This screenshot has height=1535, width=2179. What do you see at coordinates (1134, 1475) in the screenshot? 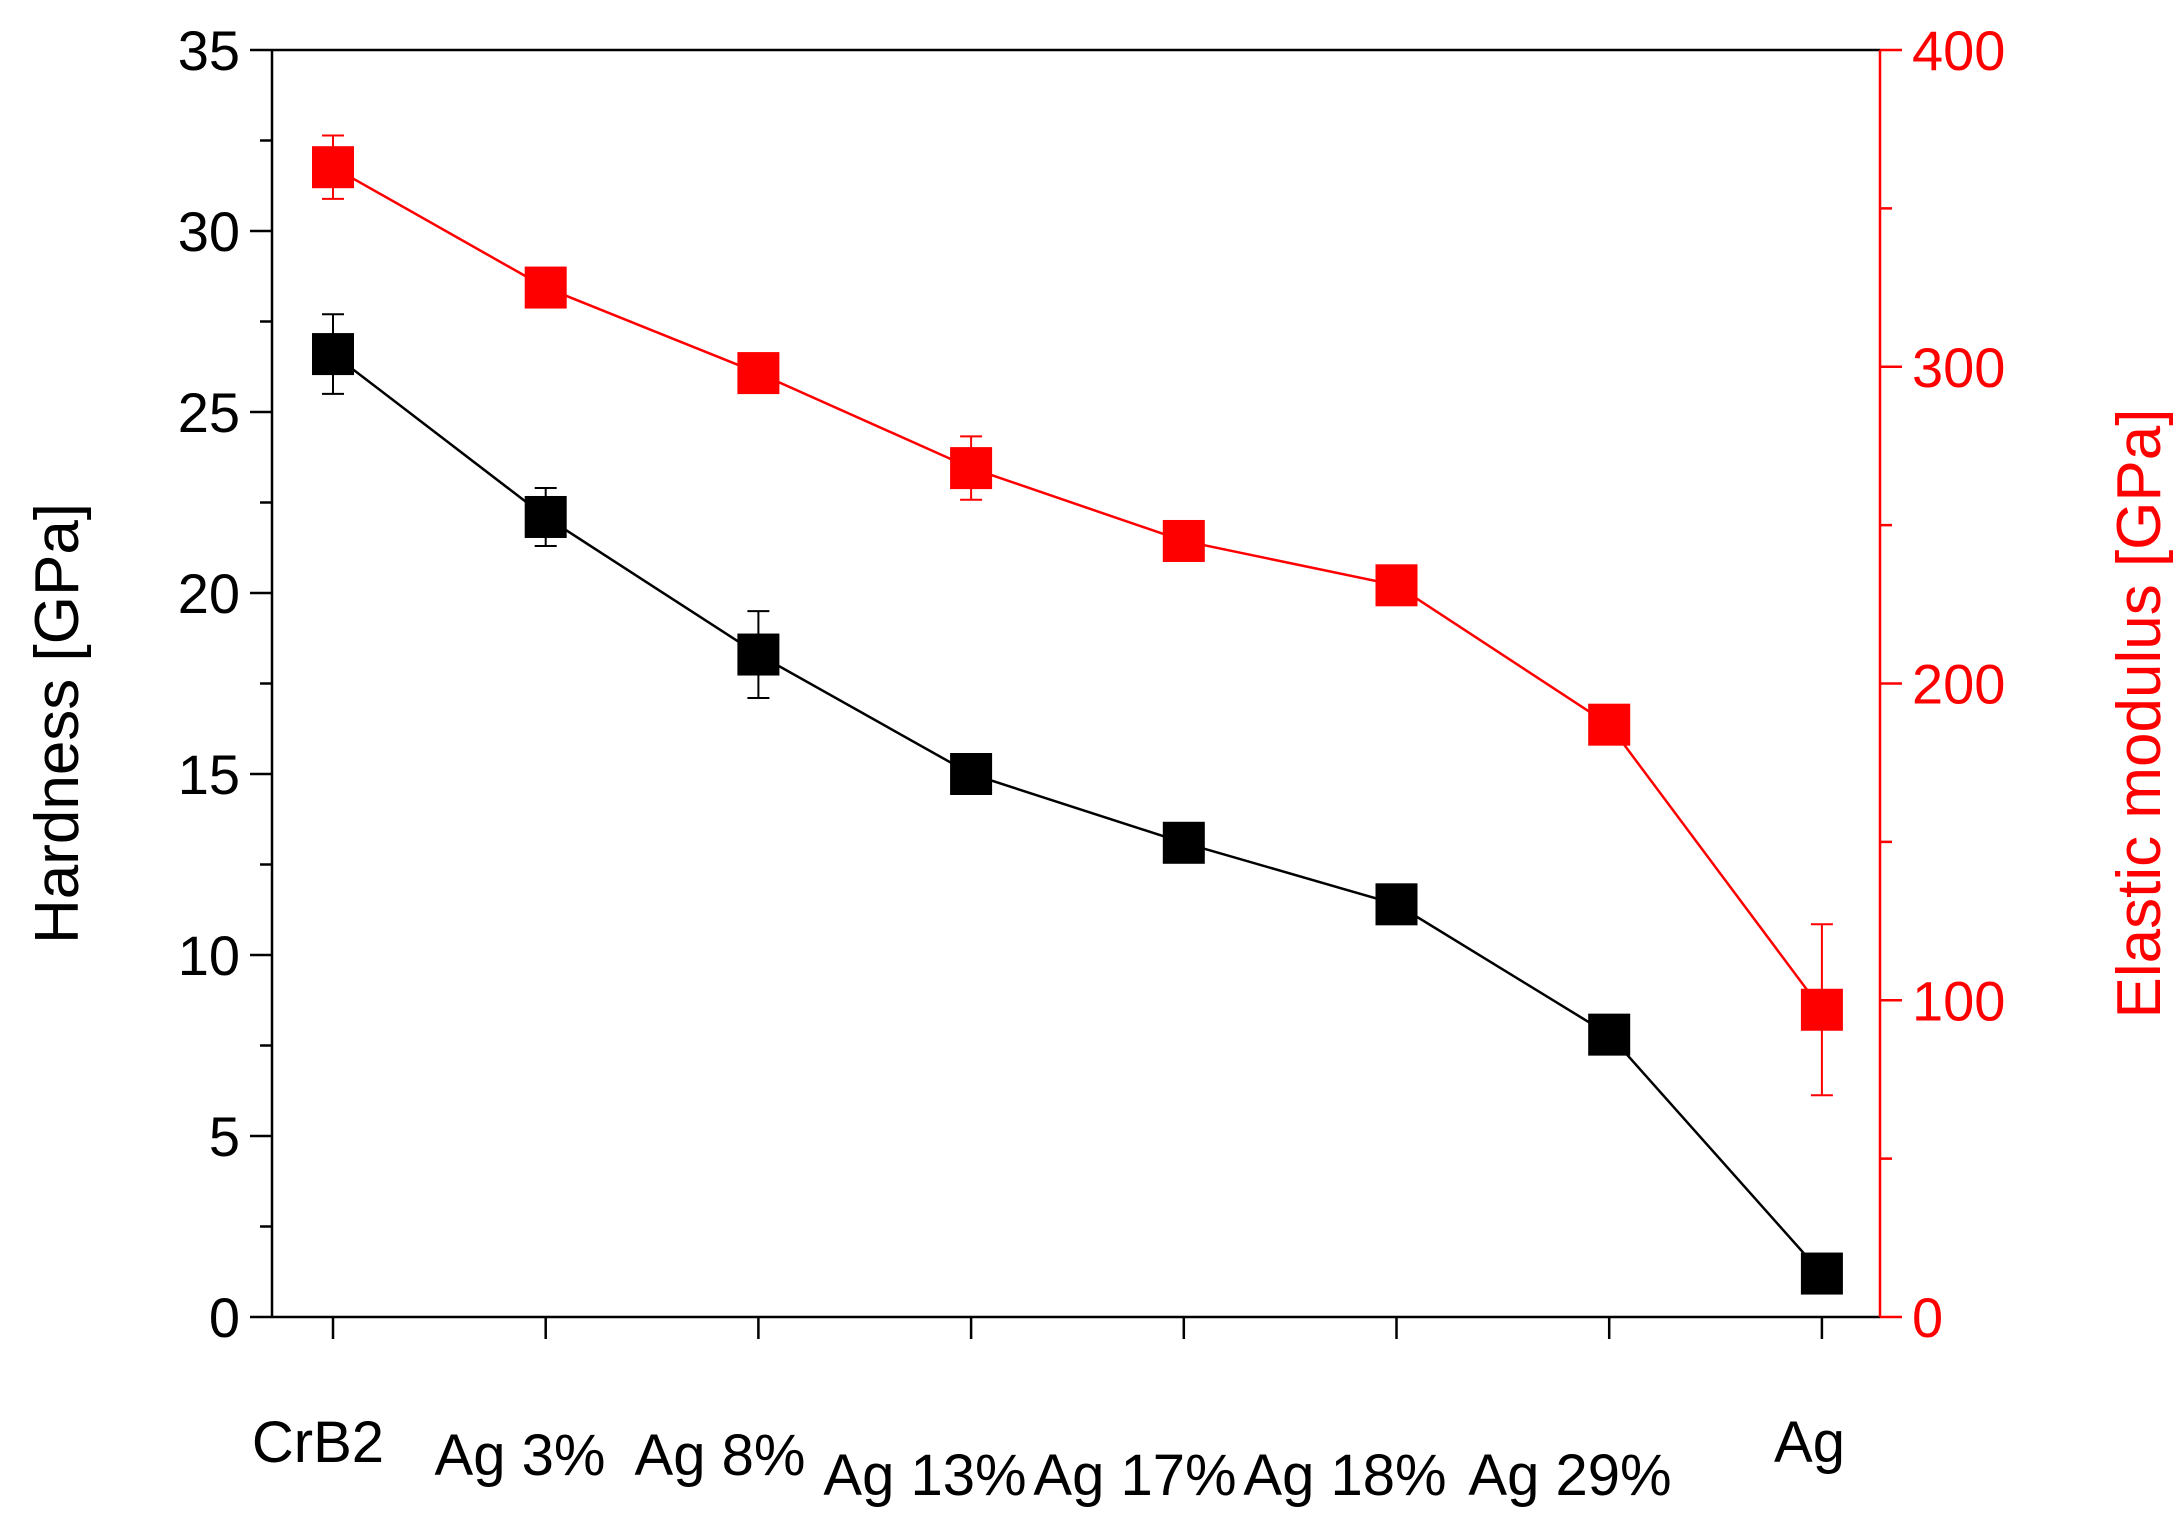
I see `x-tick-label: Ag 17%` at bounding box center [1134, 1475].